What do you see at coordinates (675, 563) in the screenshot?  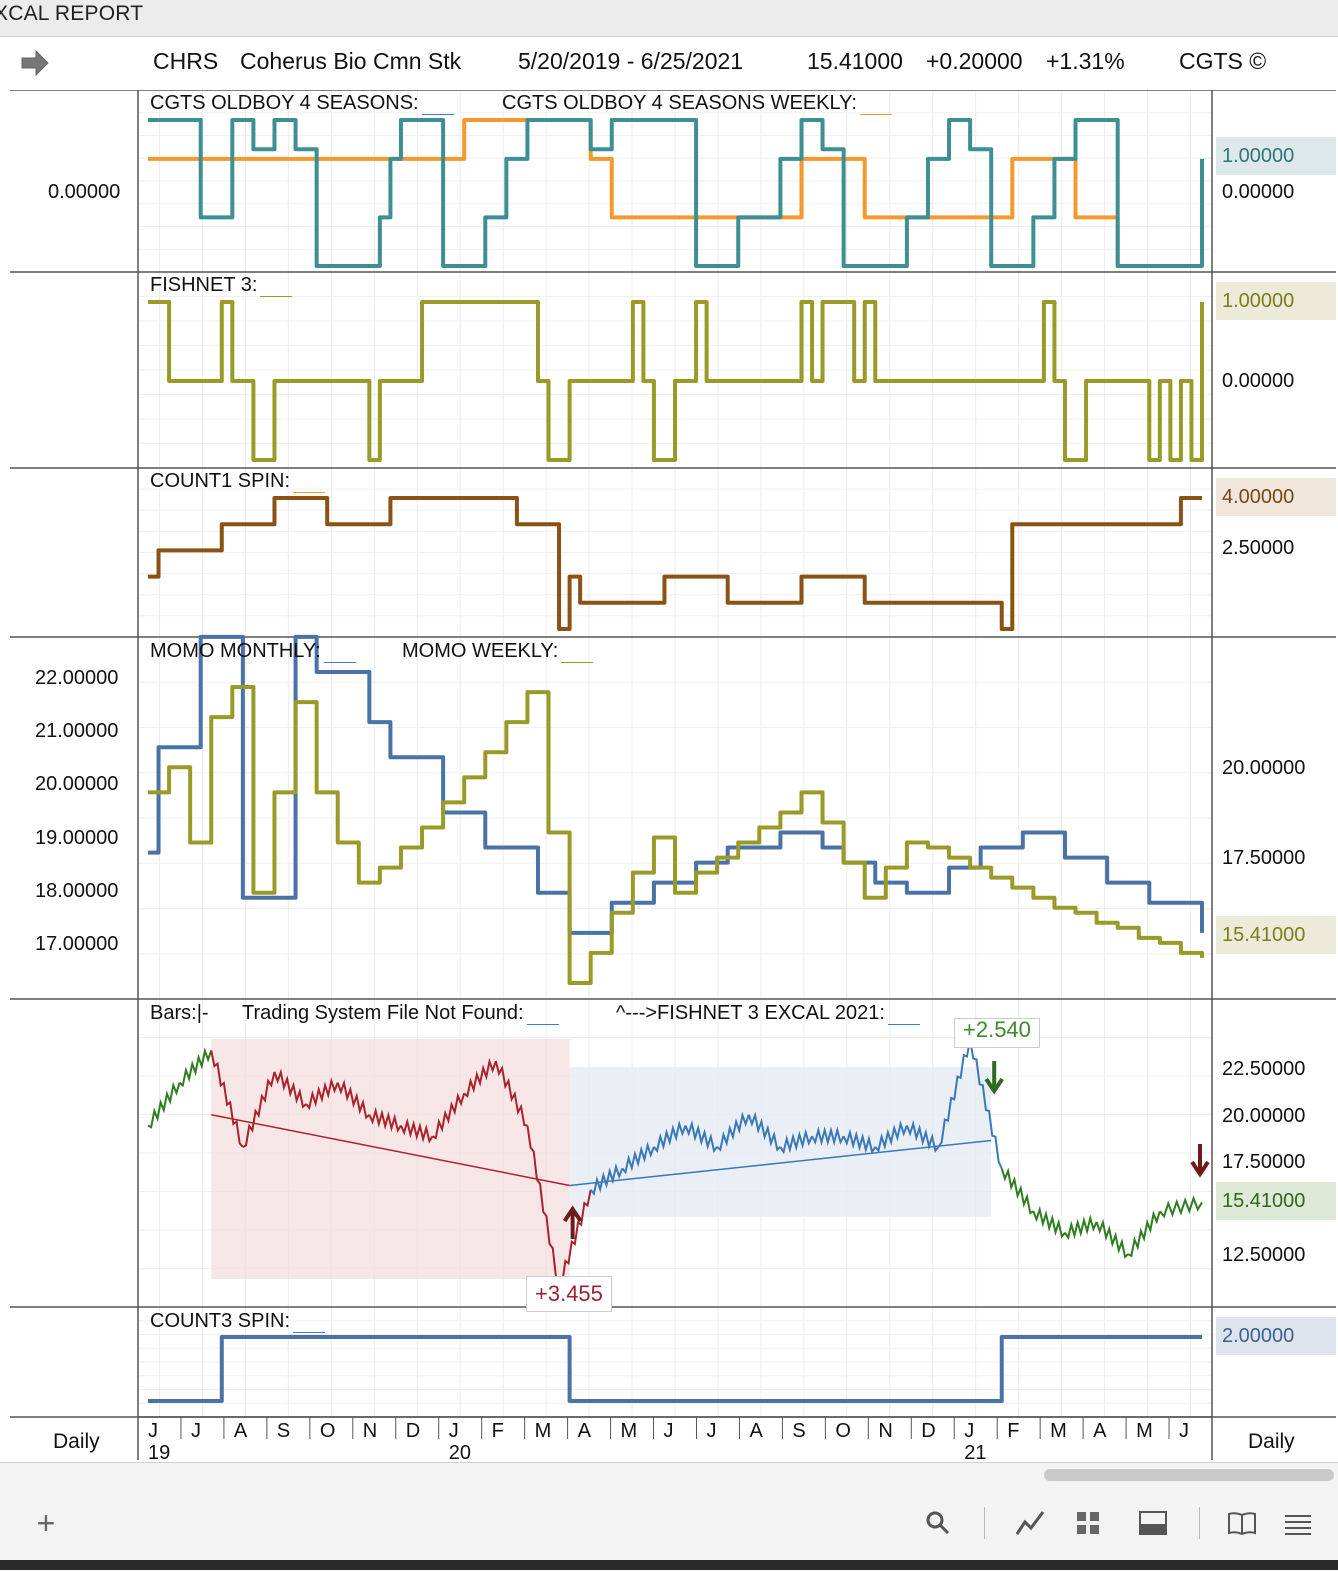 I see `series-count1` at bounding box center [675, 563].